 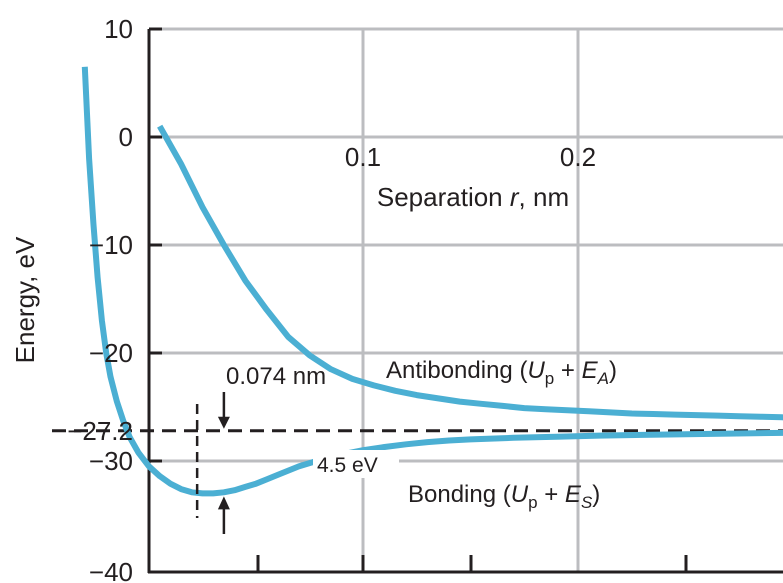 I want to click on x-axis-title: Separation r, nm, so click(x=473, y=197).